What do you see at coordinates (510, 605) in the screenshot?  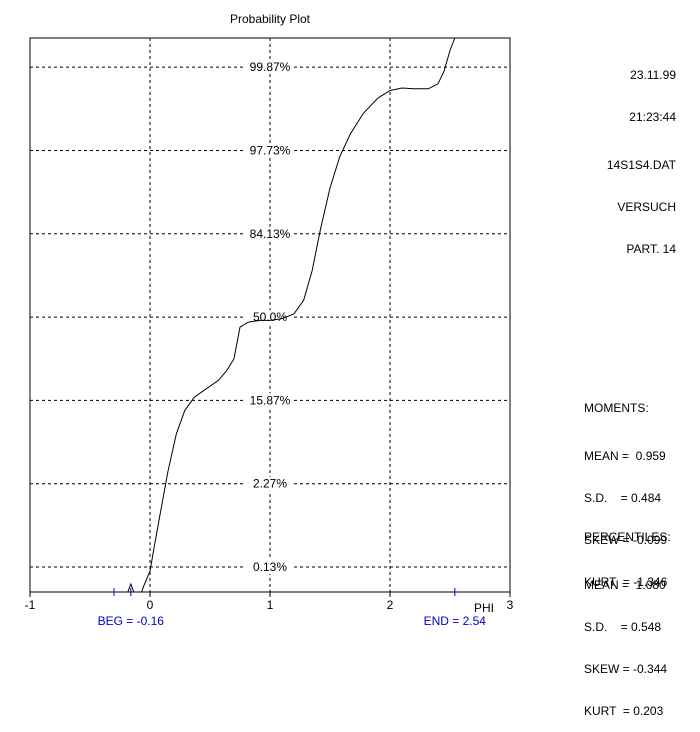 I see `x-tick-label: 3` at bounding box center [510, 605].